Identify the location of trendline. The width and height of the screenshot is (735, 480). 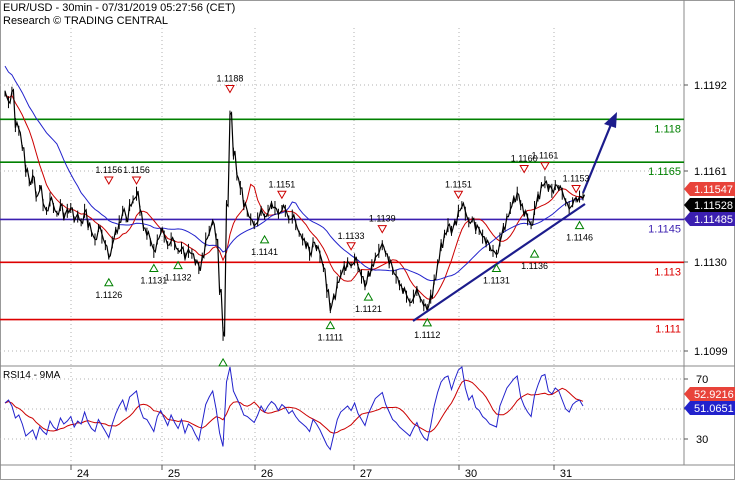
(514, 217).